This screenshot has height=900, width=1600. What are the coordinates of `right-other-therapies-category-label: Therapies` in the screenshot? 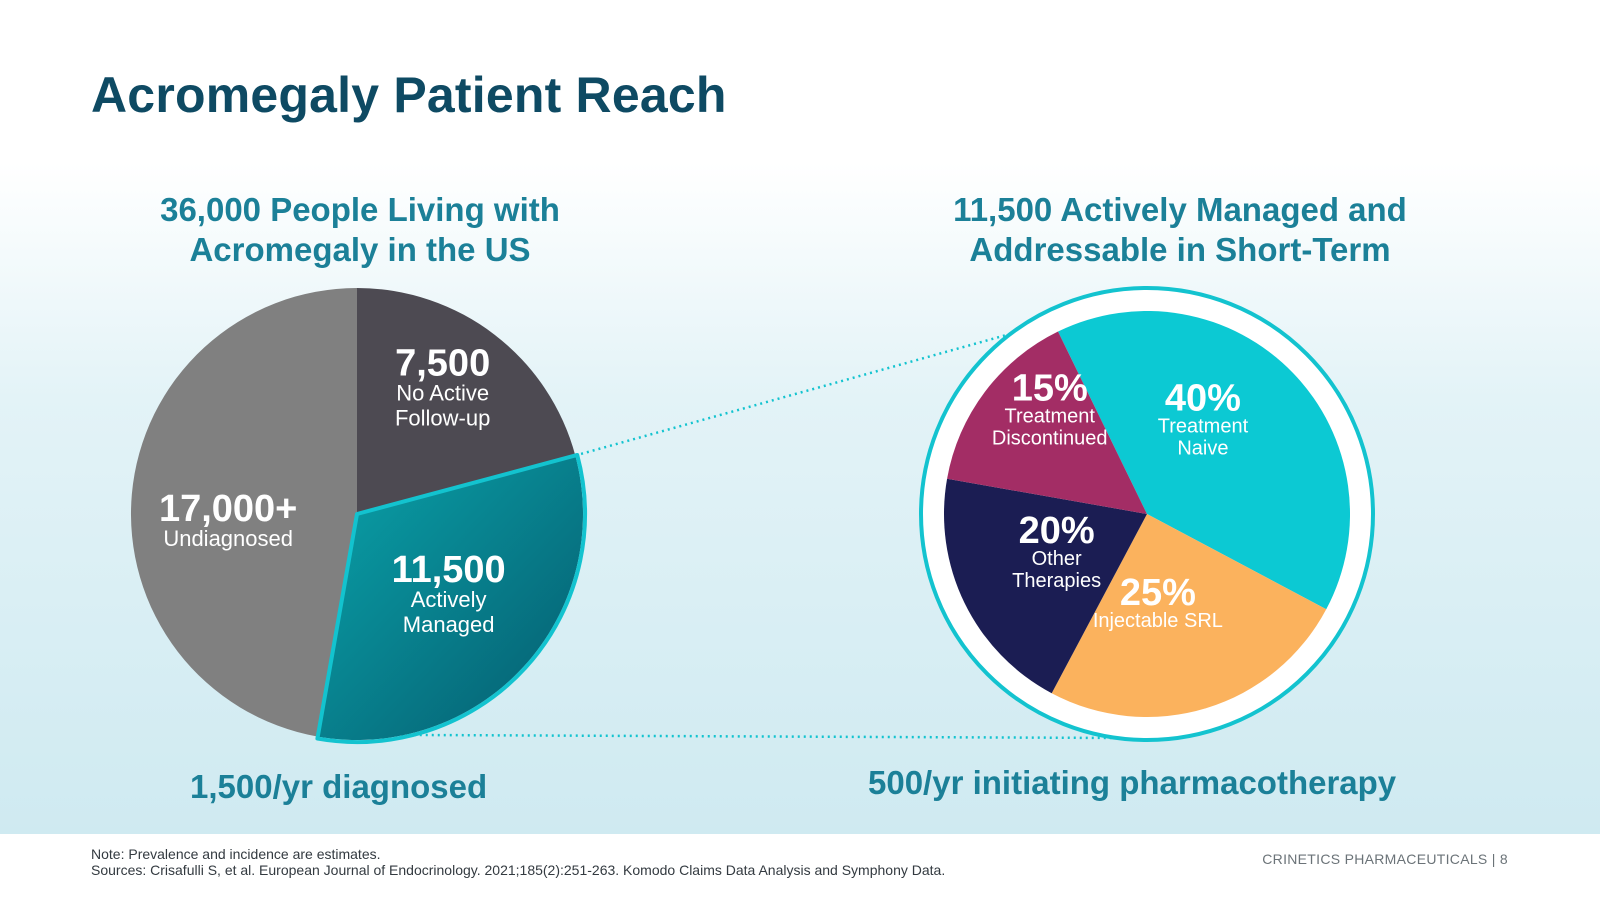 It's located at (1056, 581).